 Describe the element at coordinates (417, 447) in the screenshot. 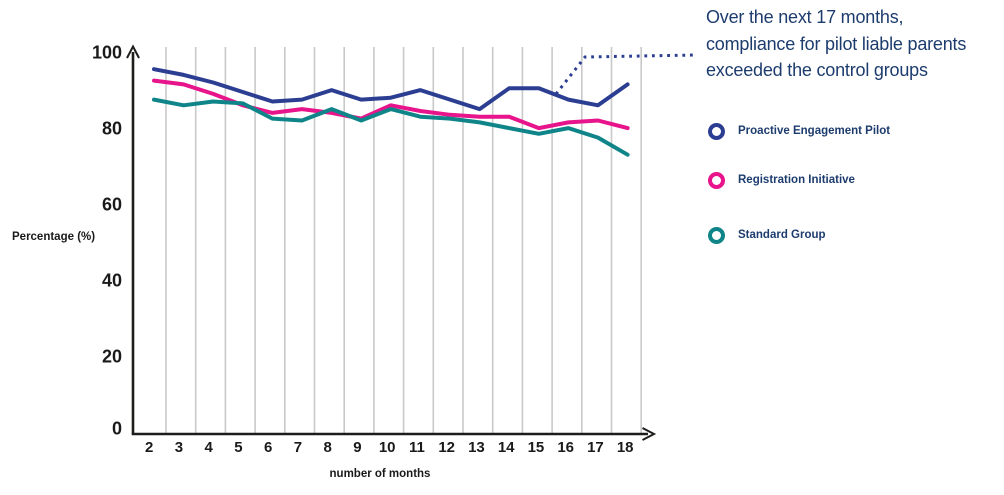

I see `svg-text: 11` at that location.